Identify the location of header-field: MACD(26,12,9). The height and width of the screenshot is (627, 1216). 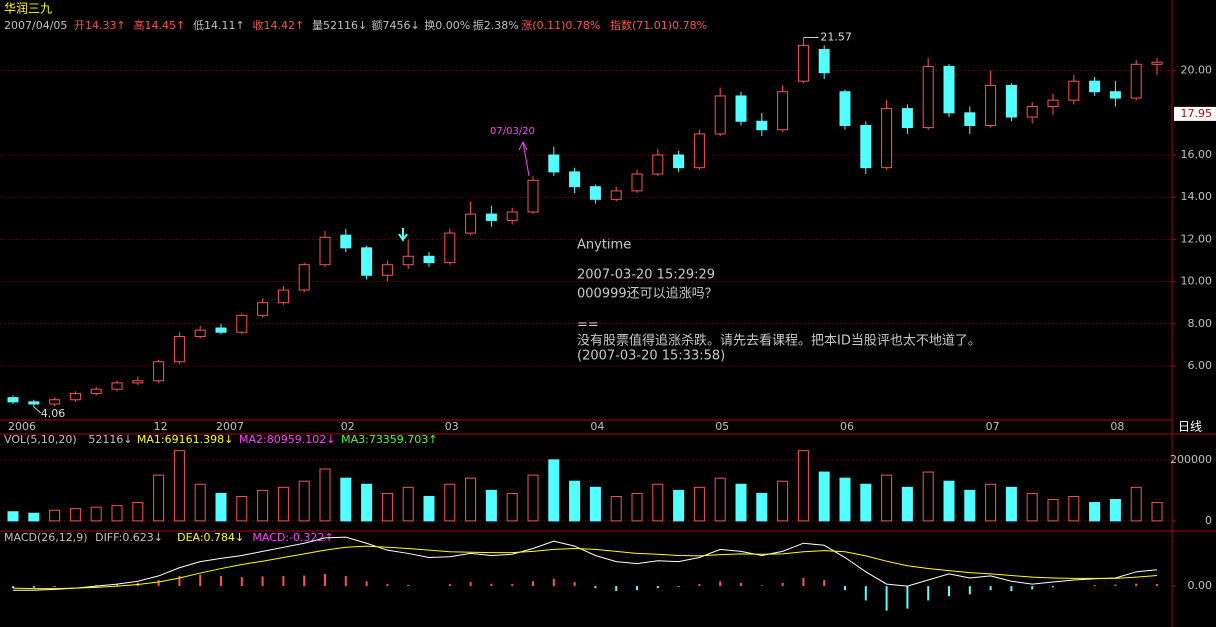
(46, 537).